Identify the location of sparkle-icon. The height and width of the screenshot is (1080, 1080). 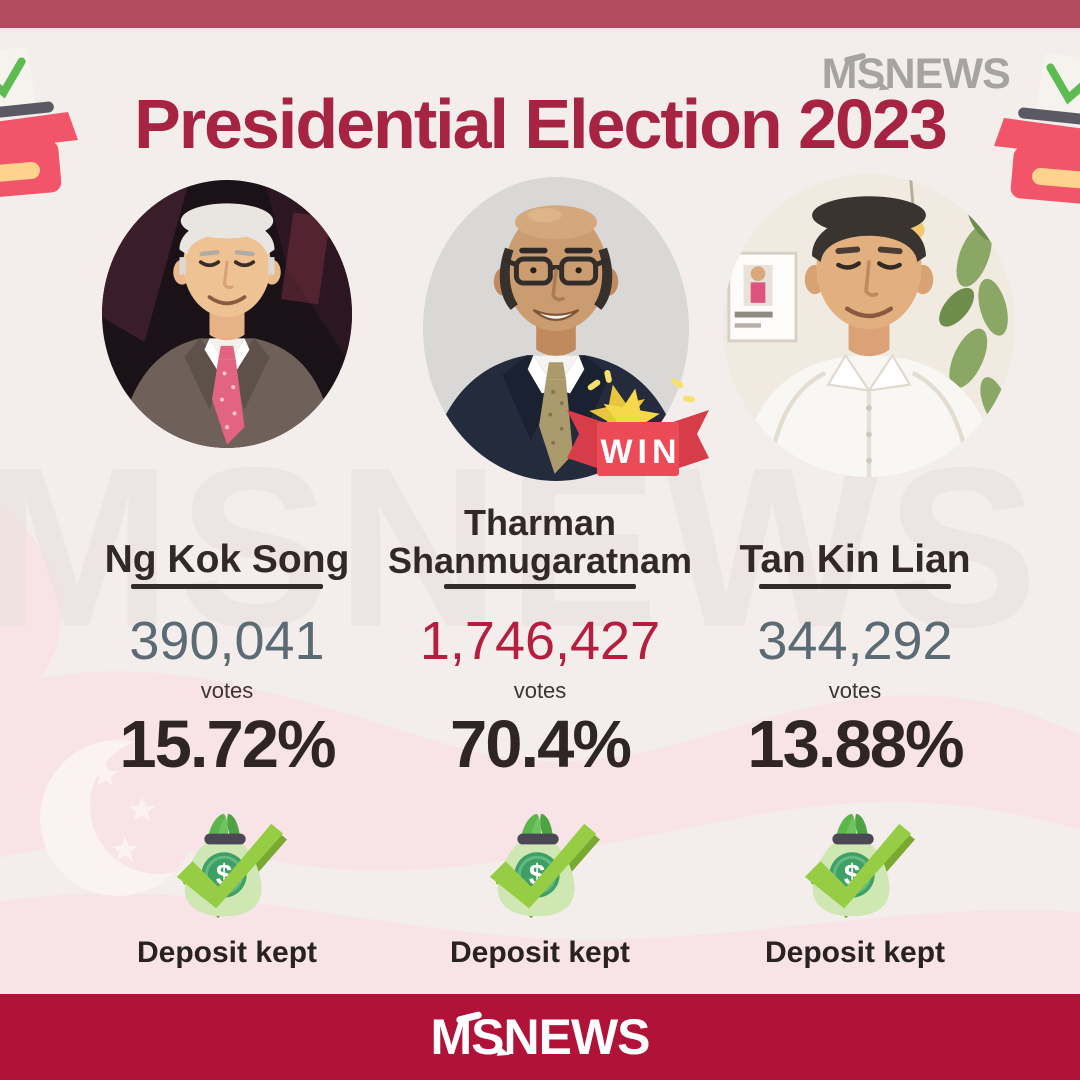
(641, 386).